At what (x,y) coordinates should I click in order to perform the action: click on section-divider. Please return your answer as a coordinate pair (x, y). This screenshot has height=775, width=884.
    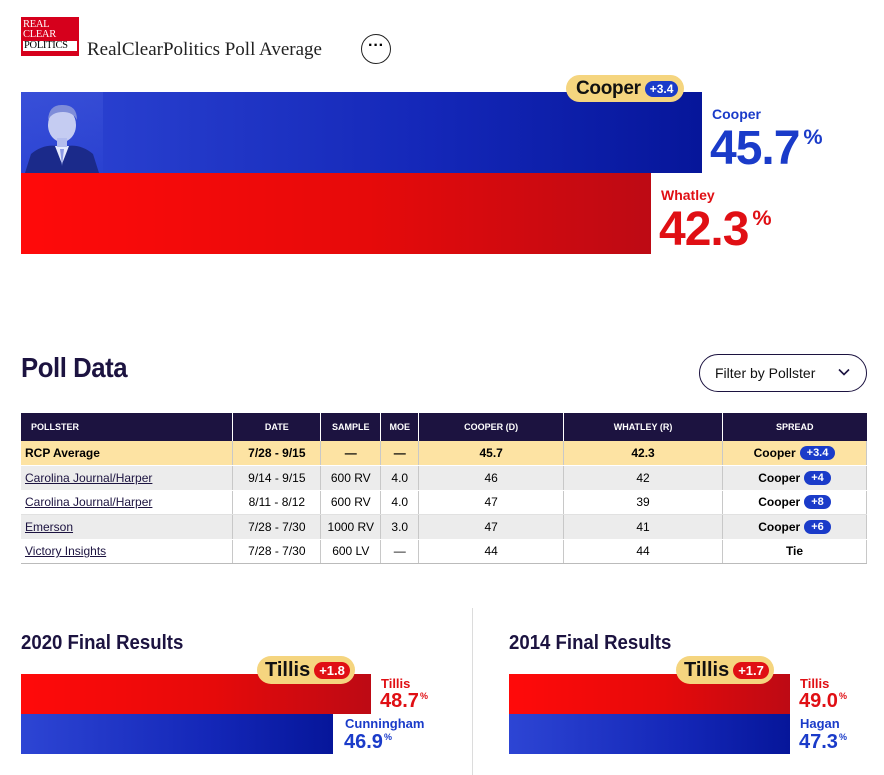
    Looking at the image, I should click on (472, 691).